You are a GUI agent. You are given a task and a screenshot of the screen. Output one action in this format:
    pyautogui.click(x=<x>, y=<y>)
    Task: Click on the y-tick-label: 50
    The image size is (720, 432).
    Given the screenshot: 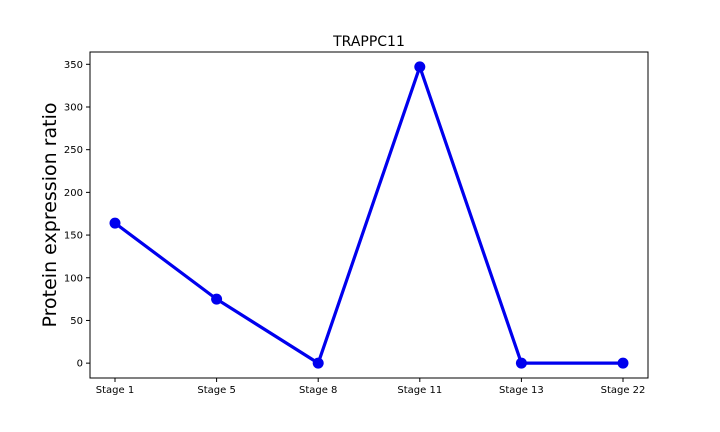 What is the action you would take?
    pyautogui.click(x=76, y=321)
    